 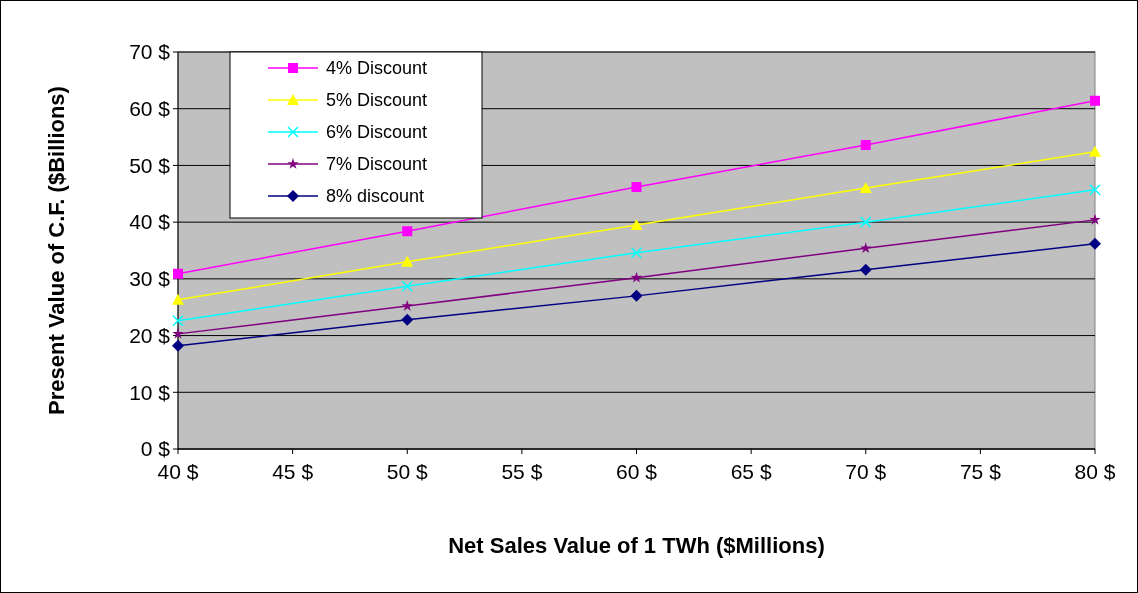 What do you see at coordinates (377, 100) in the screenshot?
I see `legend-label: 5% Discount` at bounding box center [377, 100].